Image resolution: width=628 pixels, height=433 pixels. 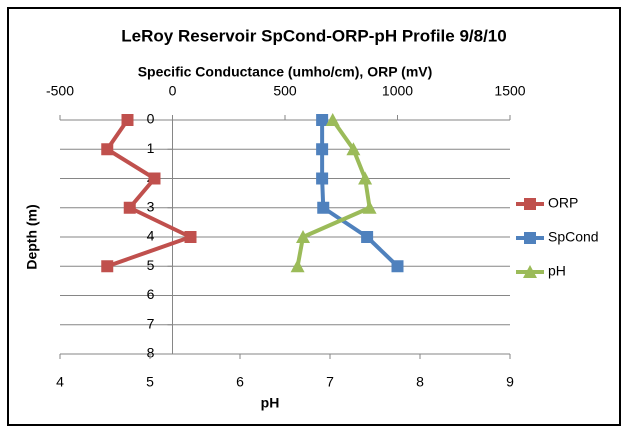 What do you see at coordinates (32, 236) in the screenshot?
I see `y-axis-title: Depth (m)` at bounding box center [32, 236].